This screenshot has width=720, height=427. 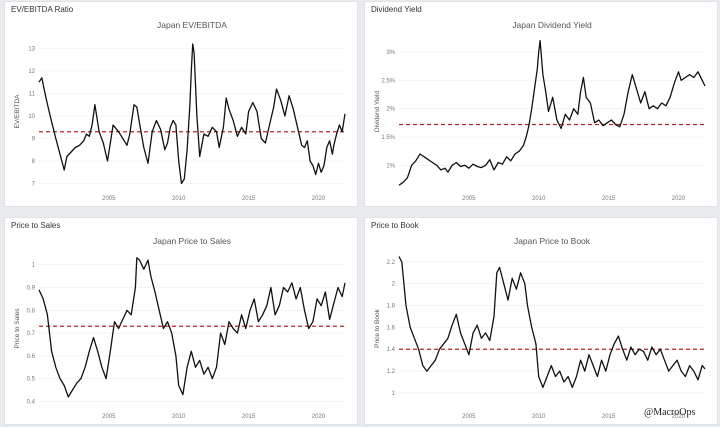 What do you see at coordinates (31, 50) in the screenshot?
I see `ev_ebitda-ytick-label: 13` at bounding box center [31, 50].